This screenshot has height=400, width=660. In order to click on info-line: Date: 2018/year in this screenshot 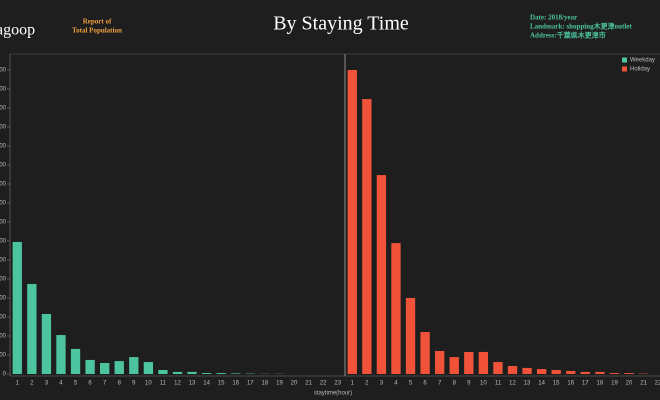, I will do `click(553, 18)`.